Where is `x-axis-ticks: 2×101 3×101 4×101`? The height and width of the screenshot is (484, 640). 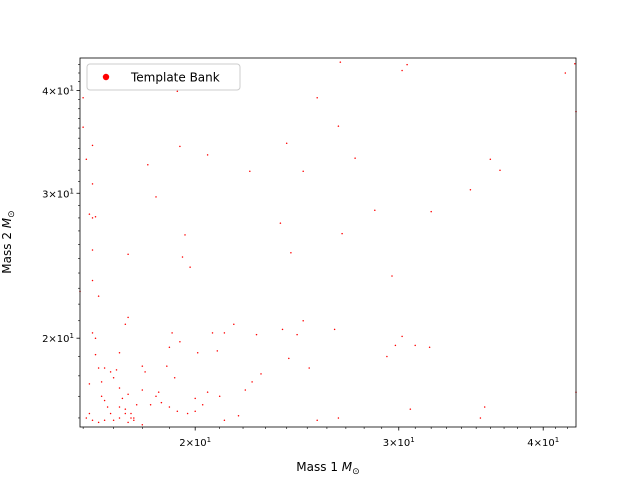 x-axis-ticks: 2×101 3×101 4×101 is located at coordinates (325, 438).